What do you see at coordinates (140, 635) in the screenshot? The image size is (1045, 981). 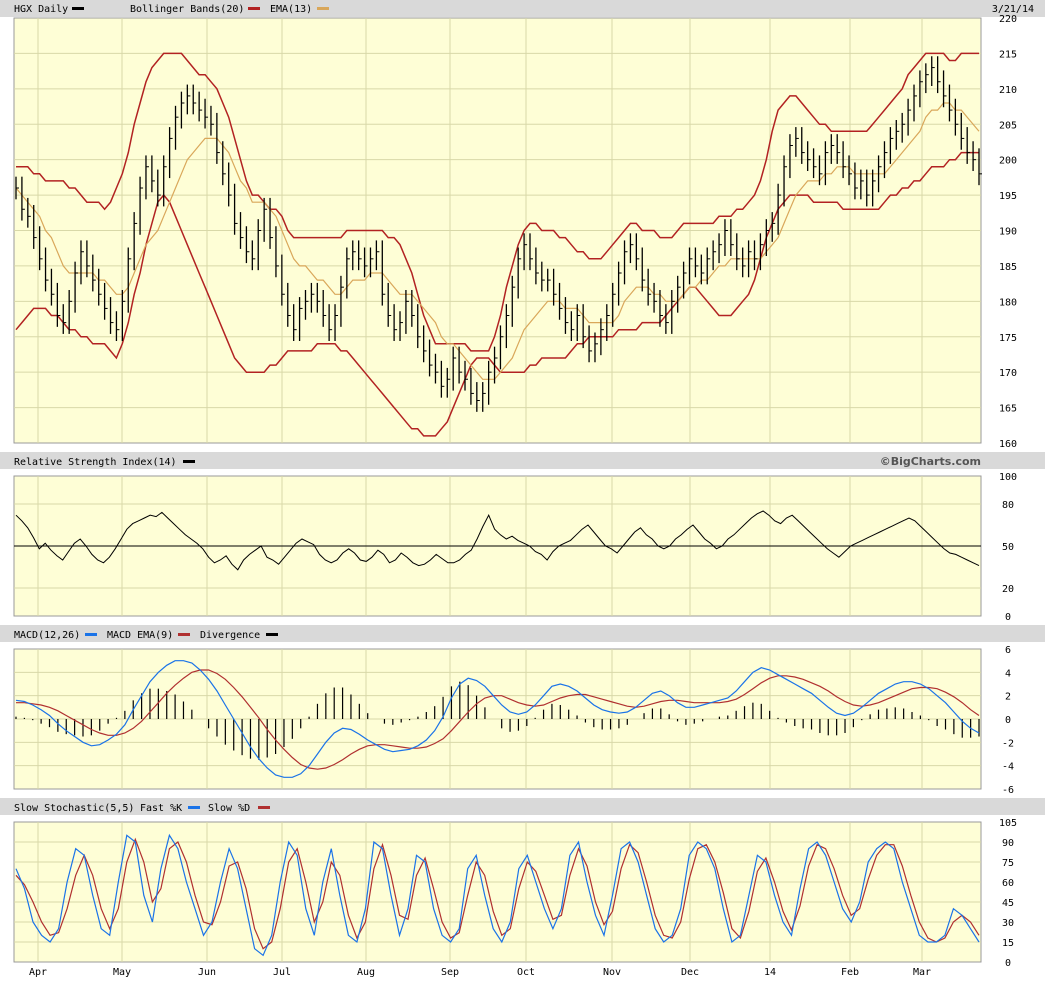 I see `macd-ema-legend-label: MACD EMA(9)` at bounding box center [140, 635].